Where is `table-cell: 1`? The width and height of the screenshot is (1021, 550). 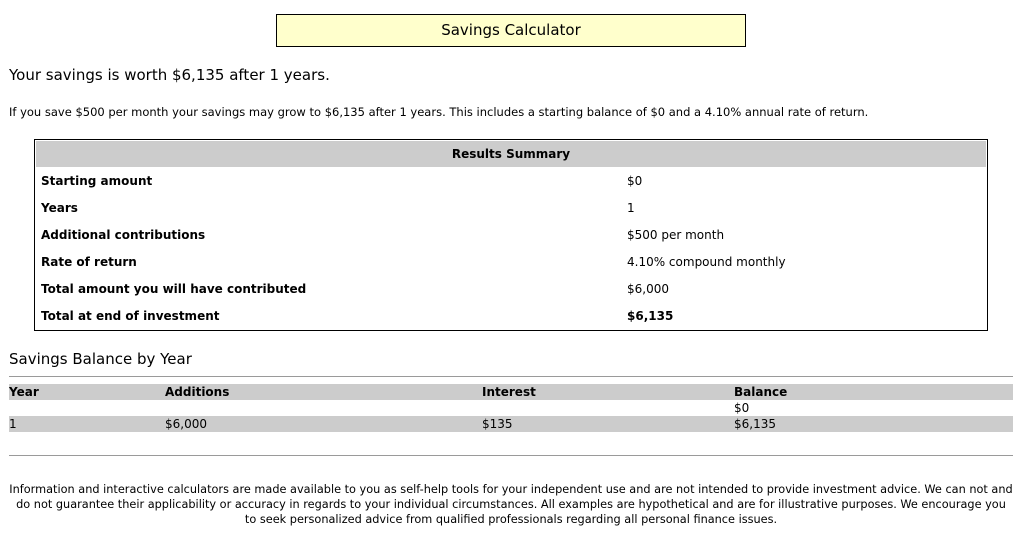
table-cell: 1 is located at coordinates (13, 424).